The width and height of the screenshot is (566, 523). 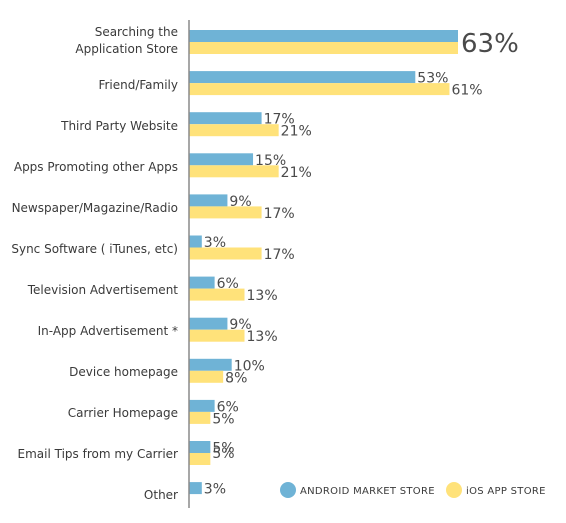 What do you see at coordinates (367, 491) in the screenshot?
I see `legend-label: ANDROID MARKET STORE` at bounding box center [367, 491].